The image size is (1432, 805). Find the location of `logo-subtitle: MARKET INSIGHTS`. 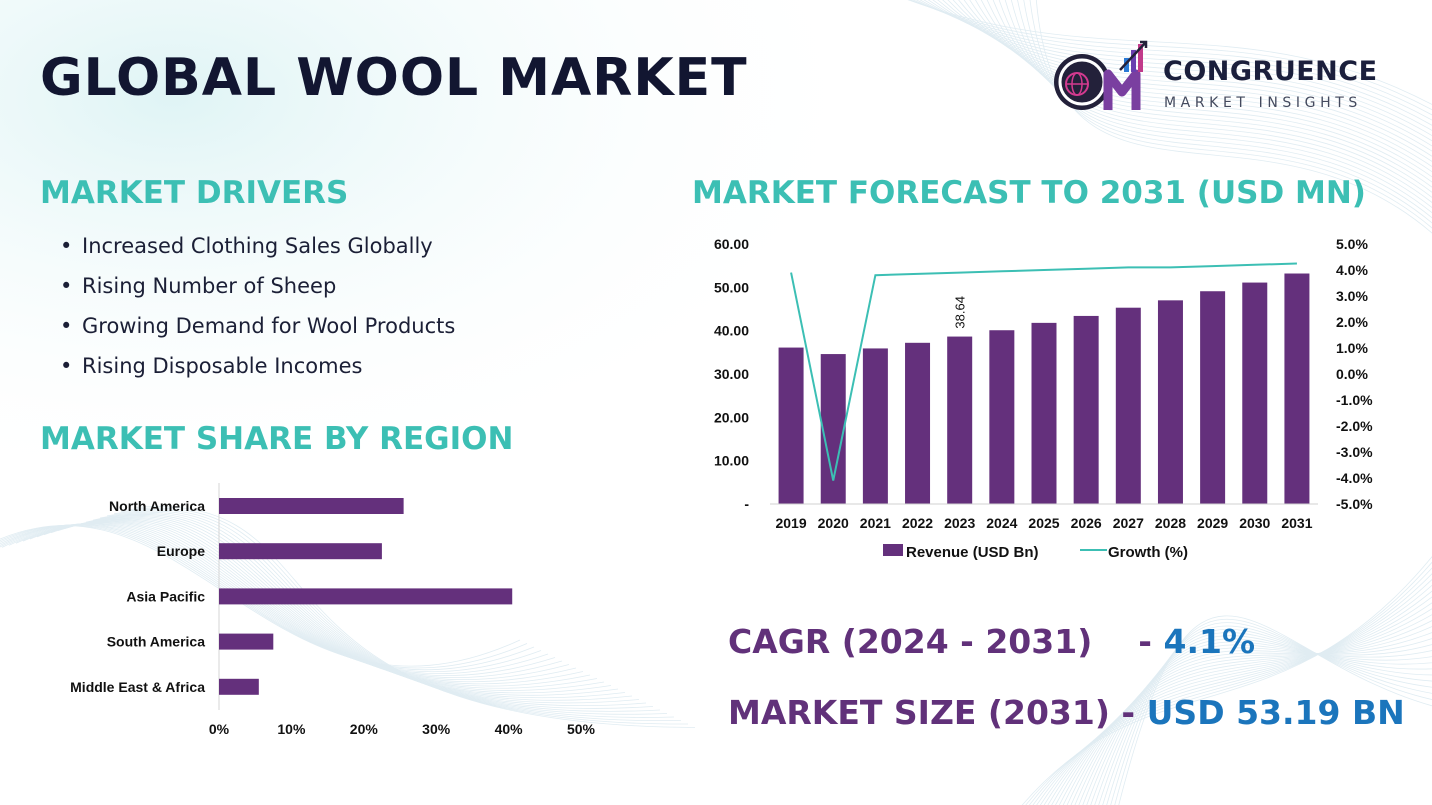

logo-subtitle: MARKET INSIGHTS is located at coordinates (1263, 103).